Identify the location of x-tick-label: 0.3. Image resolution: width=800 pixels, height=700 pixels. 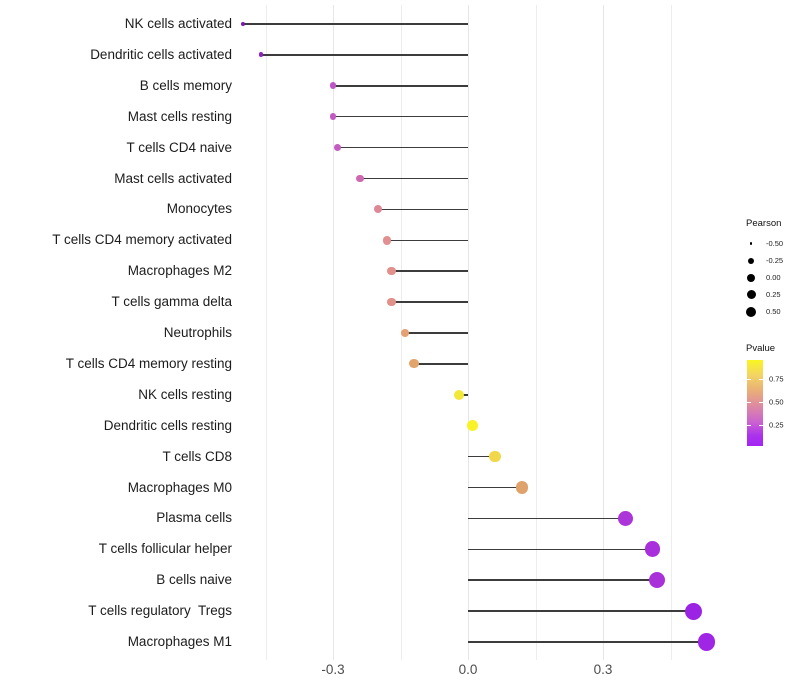
(603, 669).